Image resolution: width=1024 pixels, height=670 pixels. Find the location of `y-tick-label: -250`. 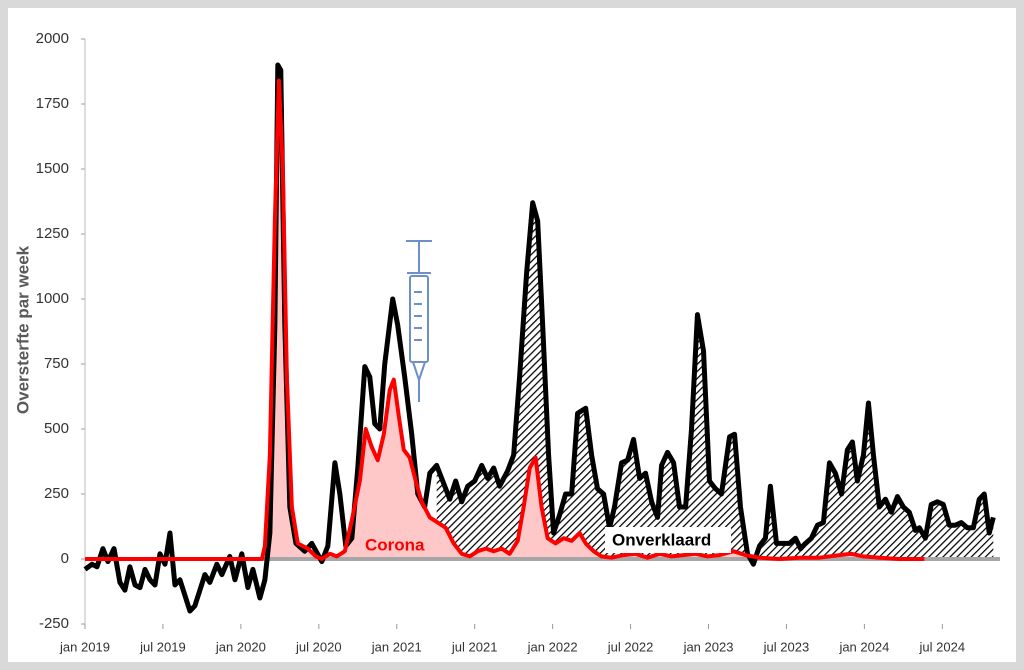

y-tick-label: -250 is located at coordinates (54, 623).